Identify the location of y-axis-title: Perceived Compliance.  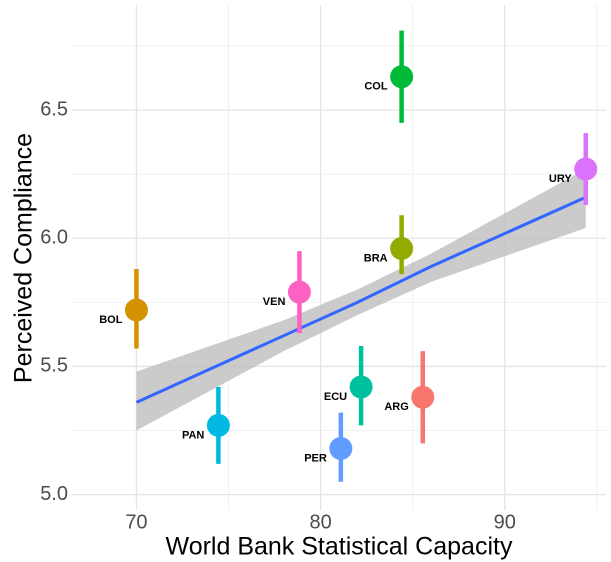
(24, 258).